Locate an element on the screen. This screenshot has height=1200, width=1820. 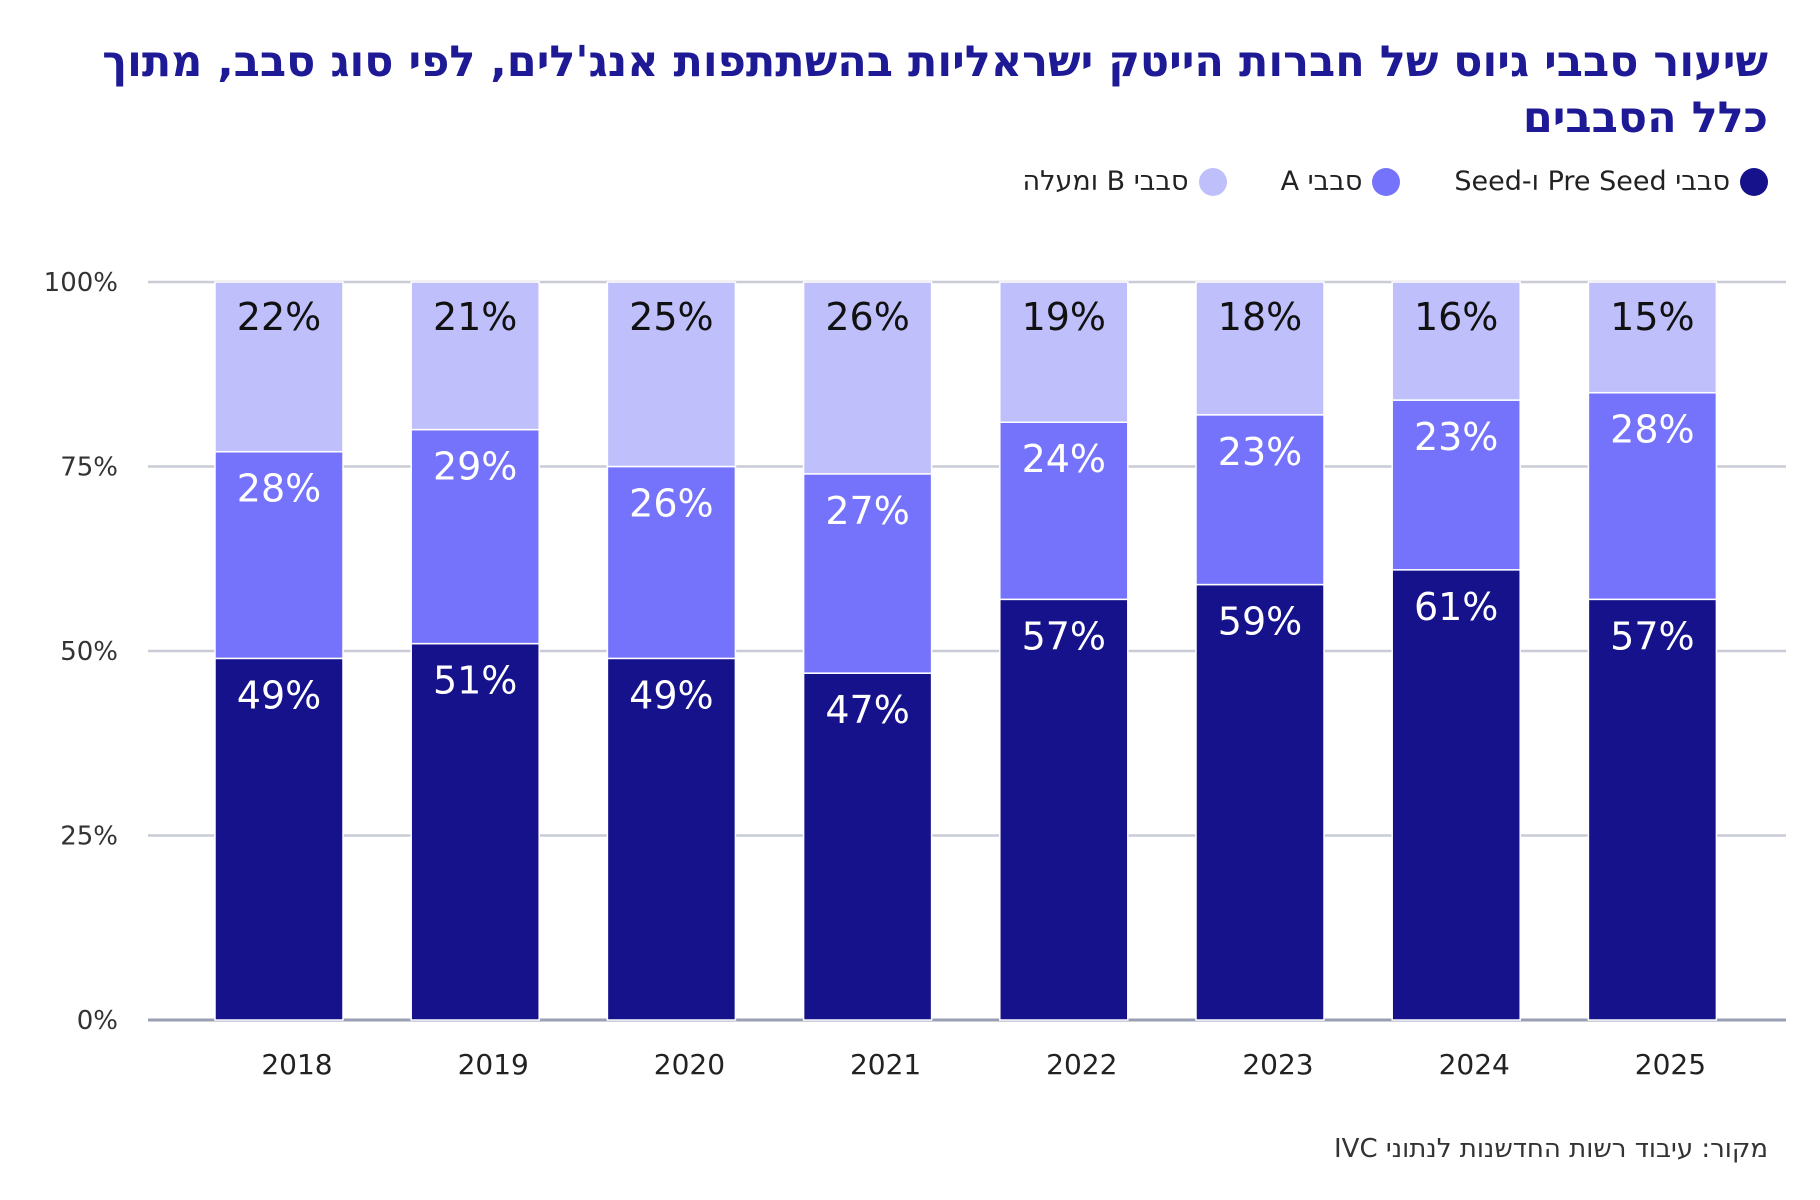
legend-dot-b is located at coordinates (1212, 181).